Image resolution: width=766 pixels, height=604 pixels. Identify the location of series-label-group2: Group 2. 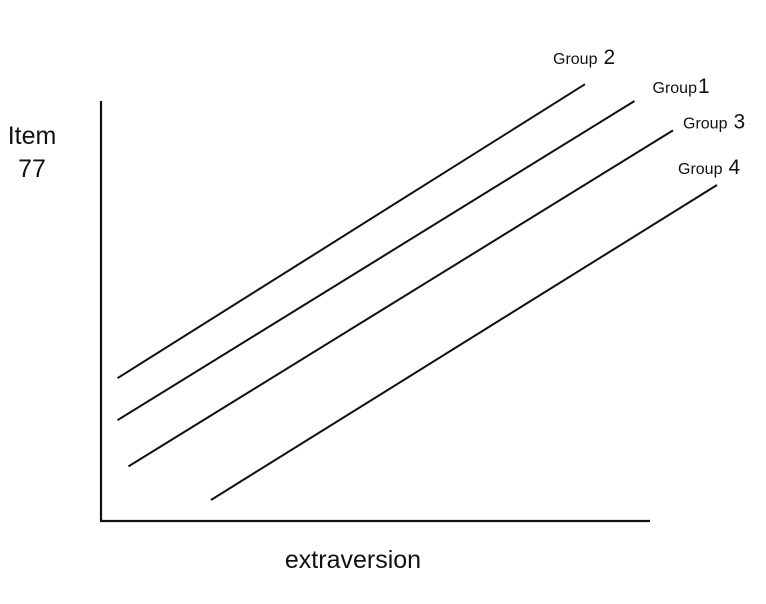
(584, 57).